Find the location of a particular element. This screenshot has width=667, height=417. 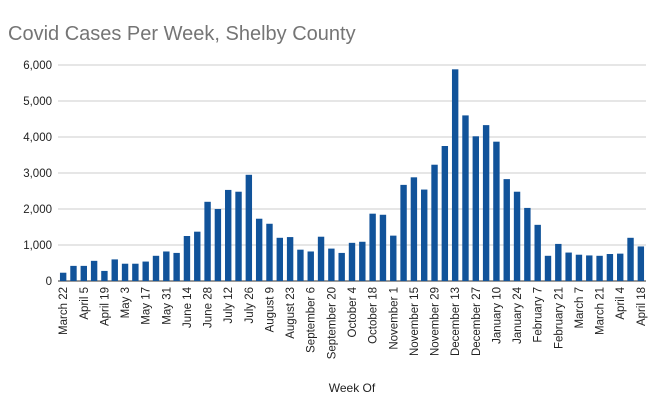

y-tick-label: 0 is located at coordinates (49, 282).